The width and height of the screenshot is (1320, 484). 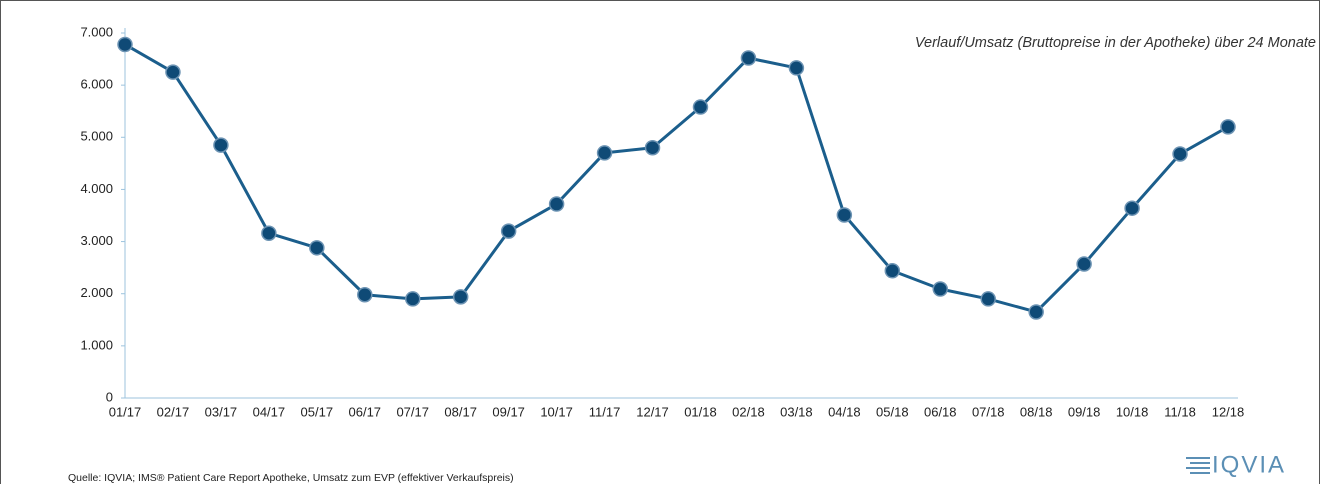 What do you see at coordinates (844, 411) in the screenshot?
I see `x-tick-label: 04/18` at bounding box center [844, 411].